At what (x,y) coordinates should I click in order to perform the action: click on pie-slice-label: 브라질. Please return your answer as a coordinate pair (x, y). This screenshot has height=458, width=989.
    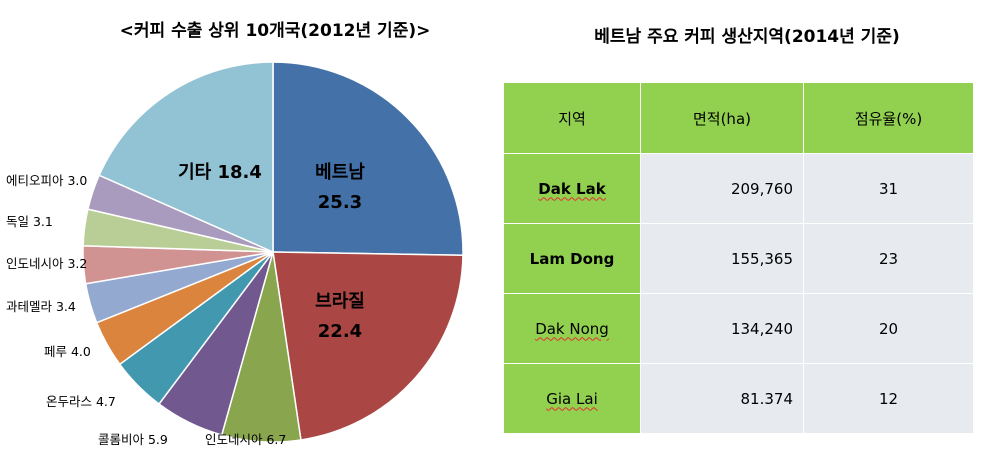
    Looking at the image, I should click on (340, 301).